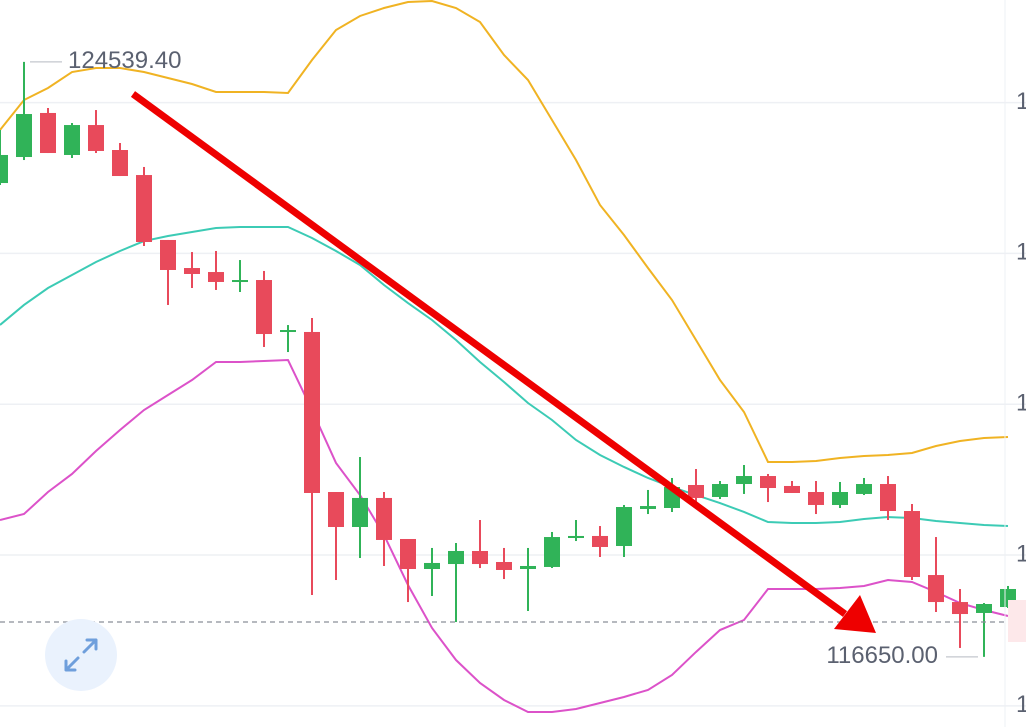 This screenshot has height=727, width=1026. I want to click on y-tick-label: 120000, so click(1021, 403).